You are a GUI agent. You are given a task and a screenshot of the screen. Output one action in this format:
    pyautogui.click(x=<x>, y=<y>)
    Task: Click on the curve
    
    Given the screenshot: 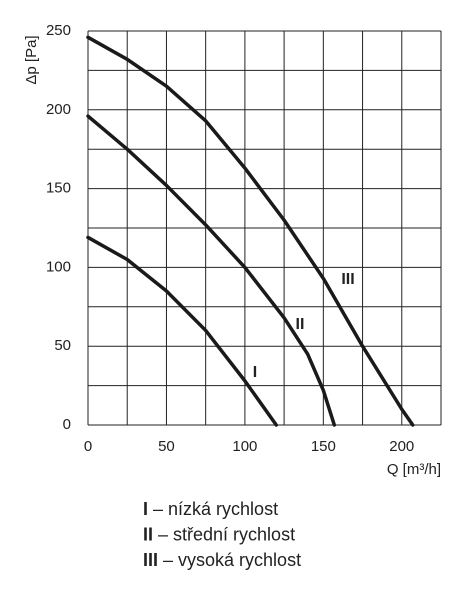 What is the action you would take?
    pyautogui.click(x=182, y=331)
    